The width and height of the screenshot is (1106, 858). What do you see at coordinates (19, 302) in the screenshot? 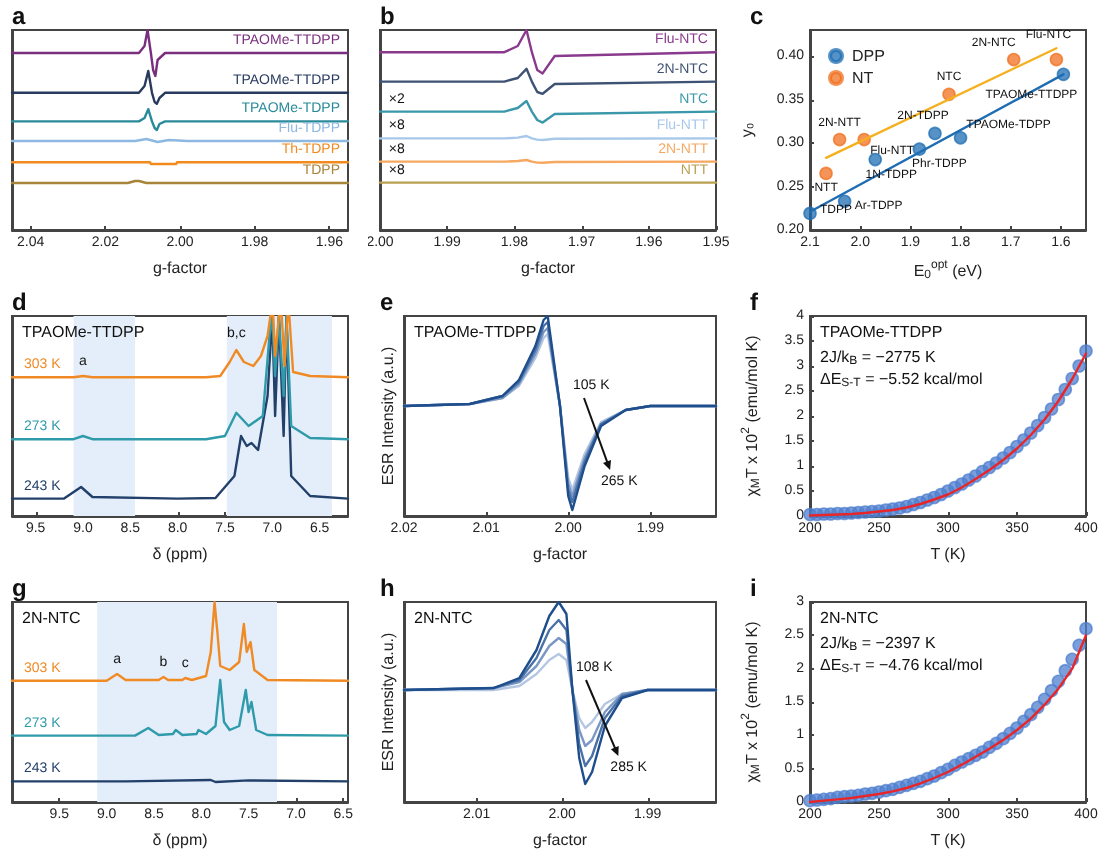
I see `chart-title: d` at bounding box center [19, 302].